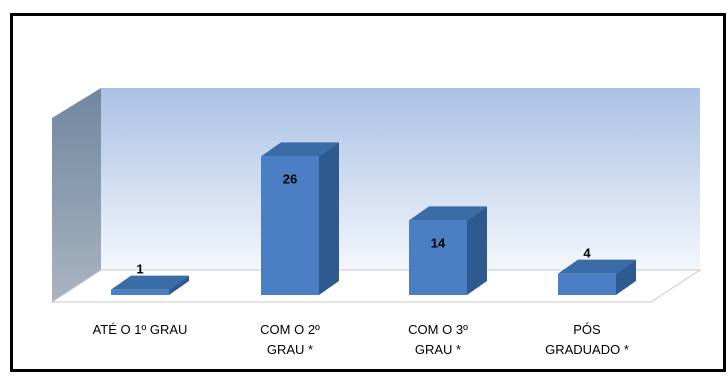 This screenshot has height=377, width=728. Describe the element at coordinates (376, 286) in the screenshot. I see `chart-floor` at that location.